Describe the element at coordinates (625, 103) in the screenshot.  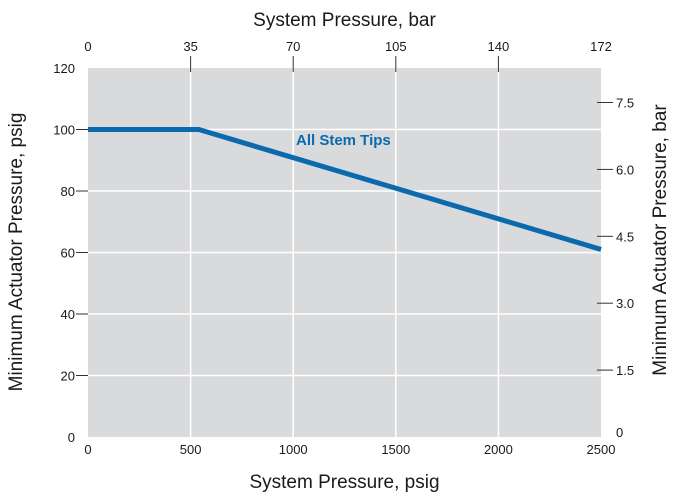
I see `y2-tick-label: 7.5` at that location.